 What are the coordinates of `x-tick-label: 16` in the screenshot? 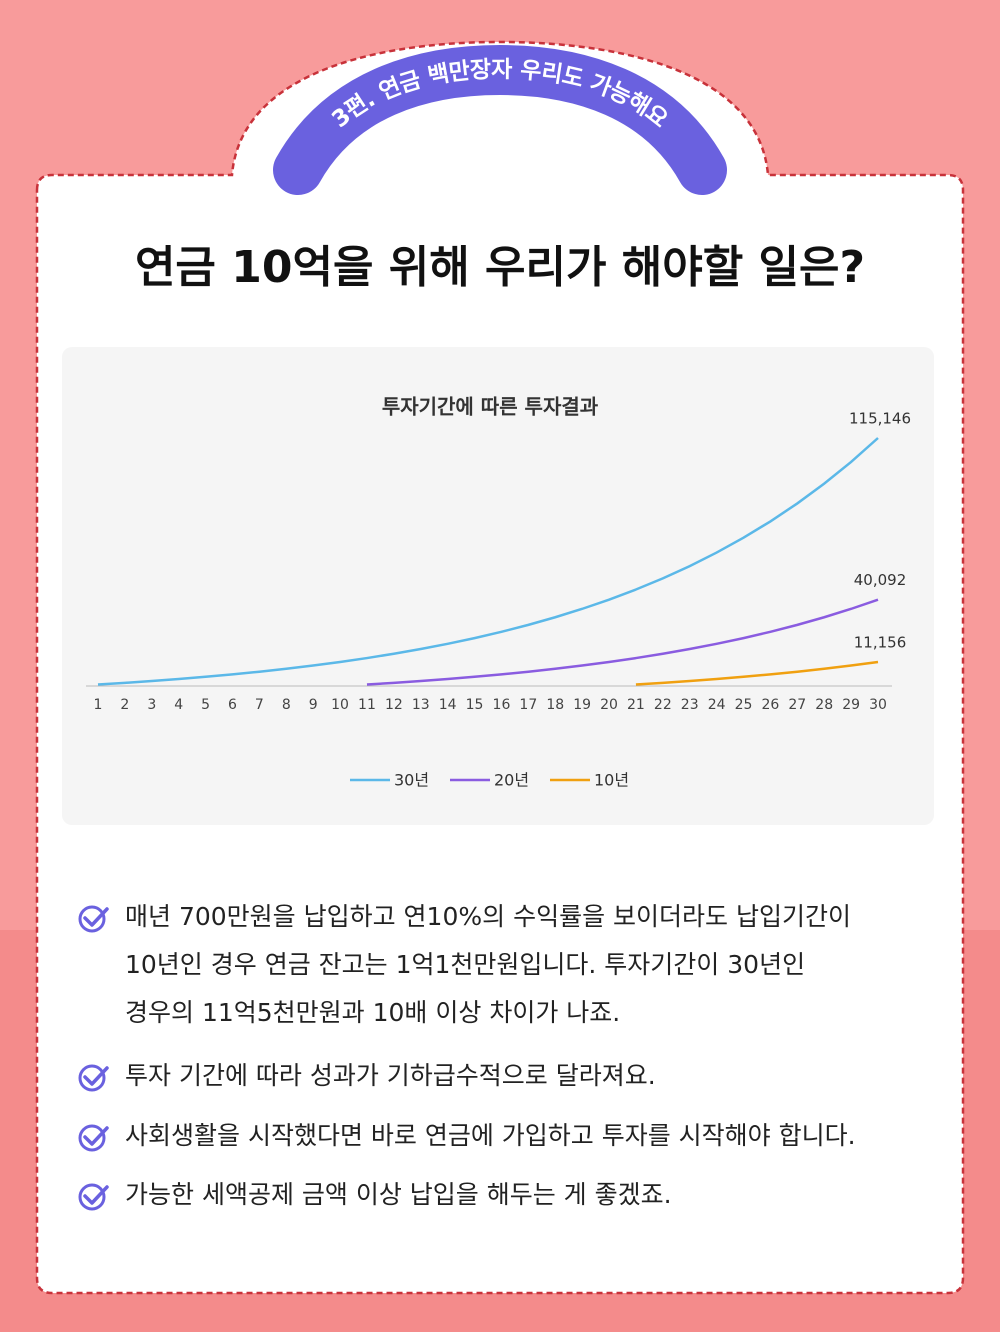 It's located at (502, 705).